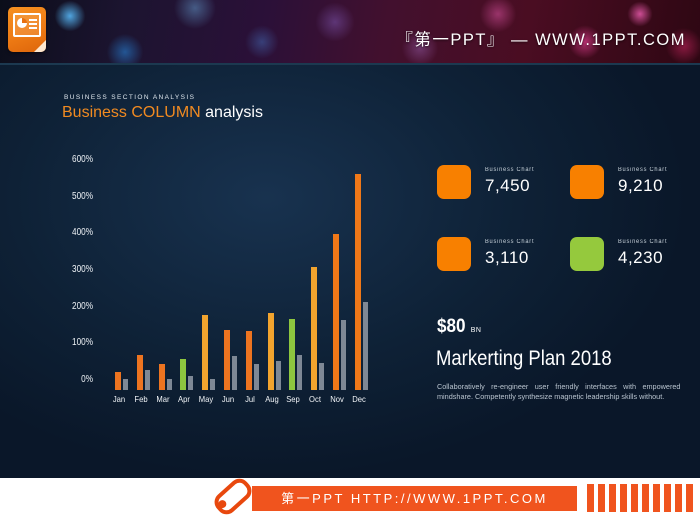  I want to click on footer-link: 第一PPT HTTP://WWW.1PPT.COM, so click(414, 498).